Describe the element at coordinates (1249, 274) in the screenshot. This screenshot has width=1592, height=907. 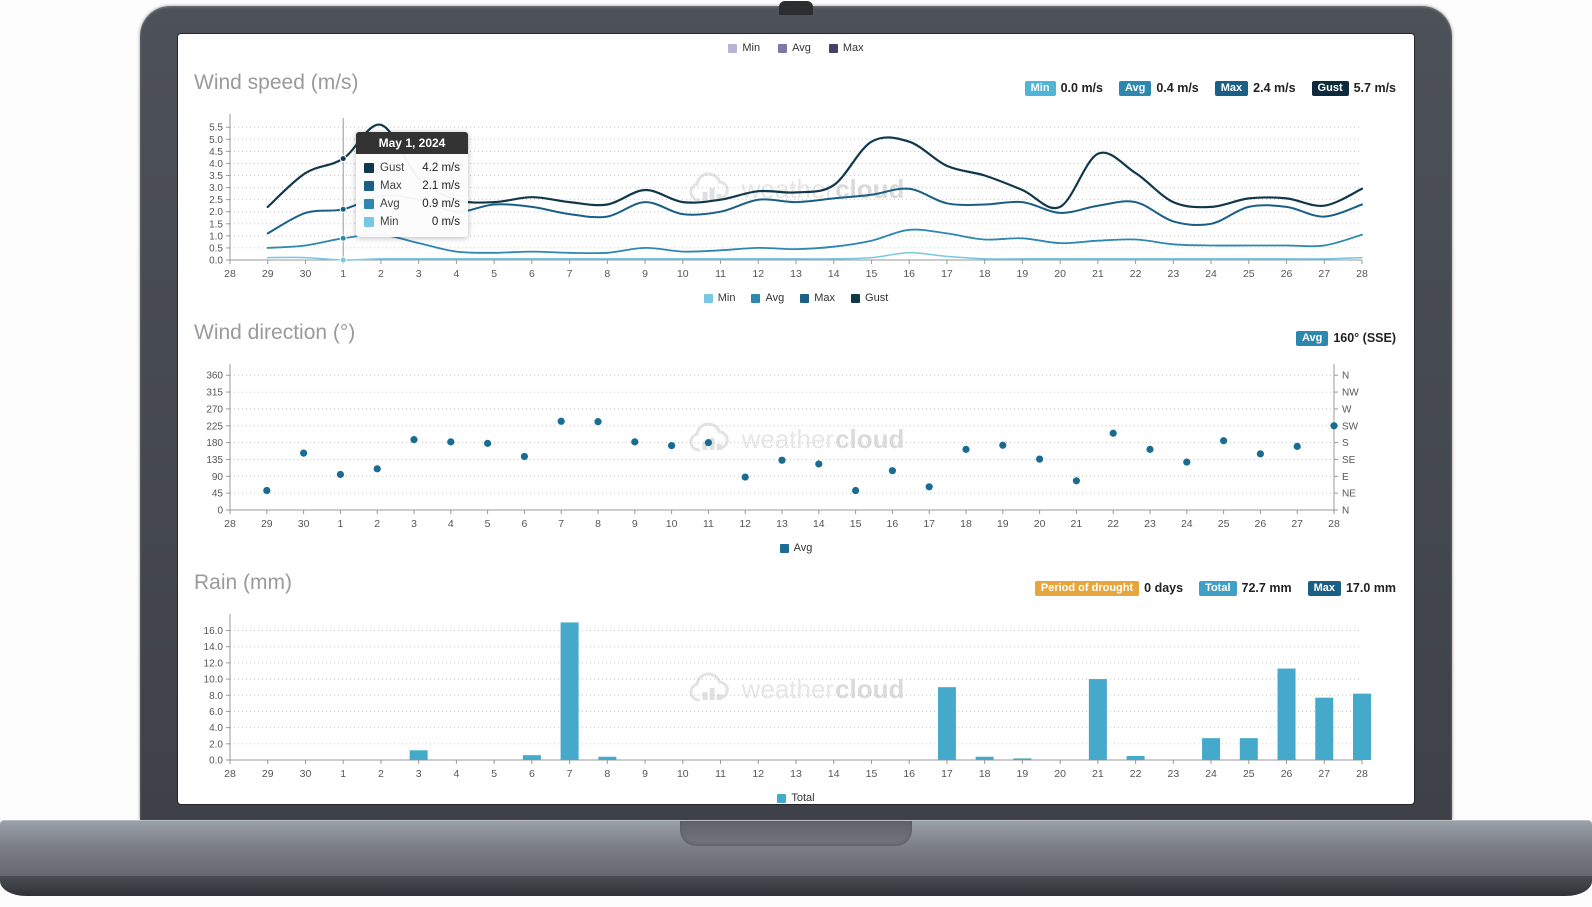
I see `svg-text: 25` at that location.